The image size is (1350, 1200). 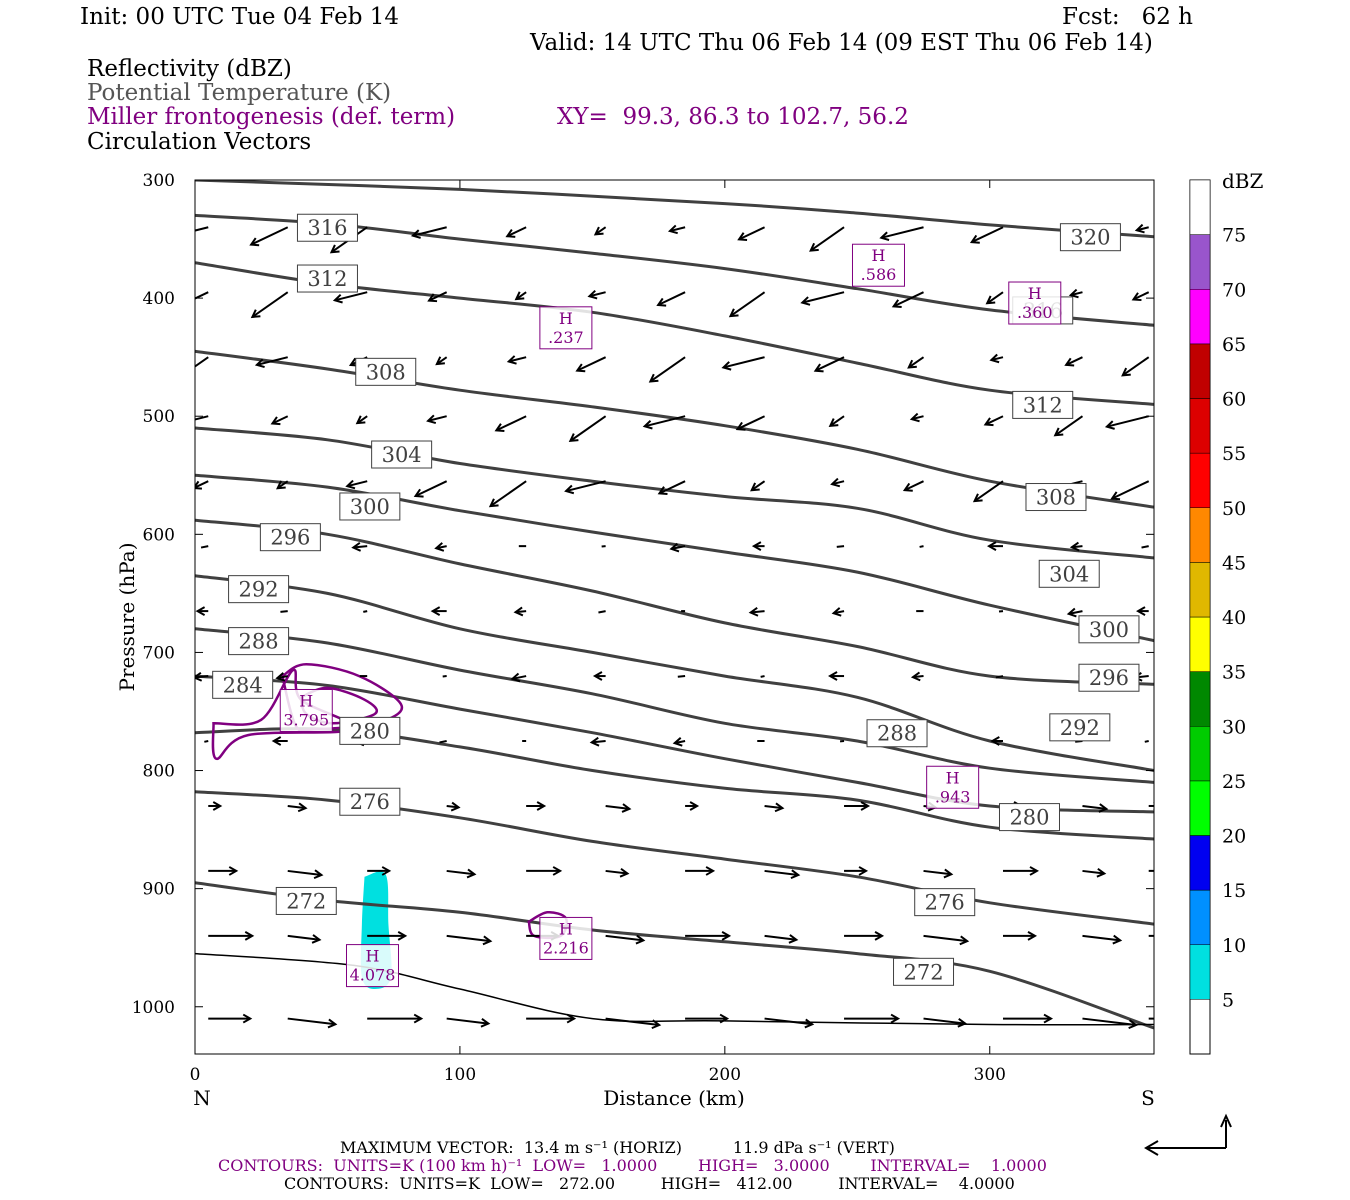 What do you see at coordinates (1029, 818) in the screenshot?
I see `theta-label: 280` at bounding box center [1029, 818].